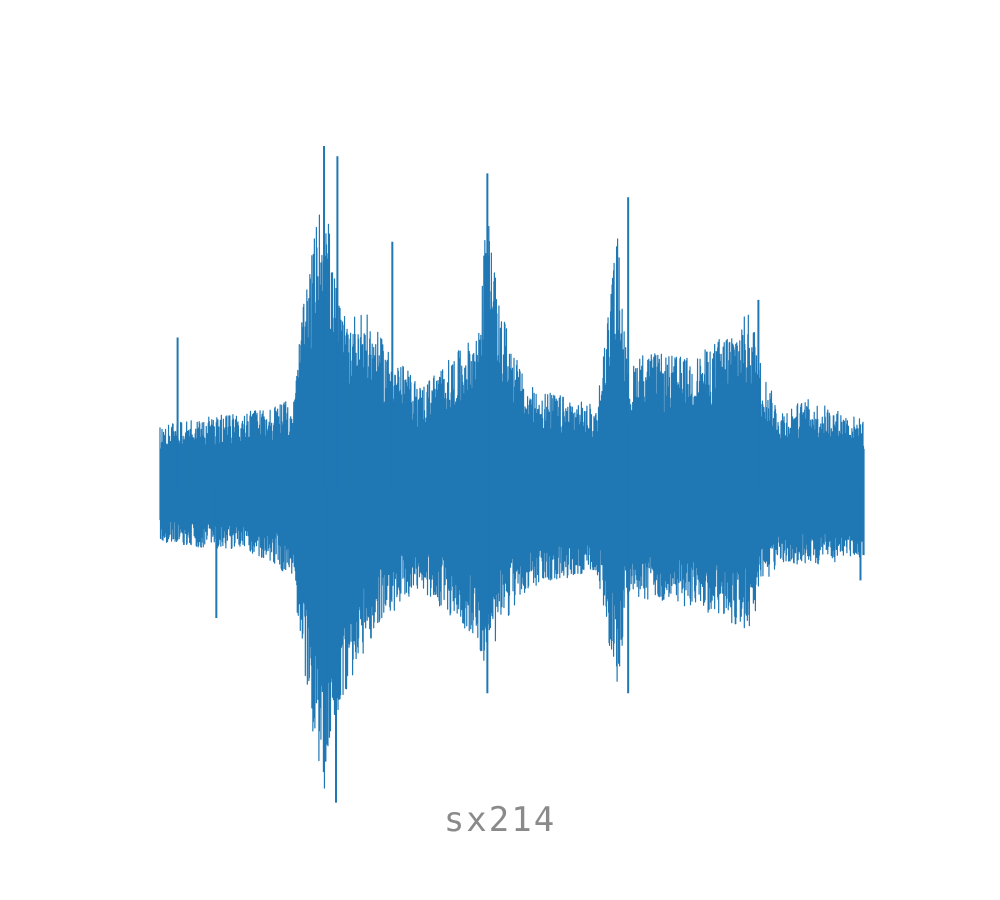 Image resolution: width=1000 pixels, height=900 pixels. I want to click on chart-caption: sx214, so click(500, 820).